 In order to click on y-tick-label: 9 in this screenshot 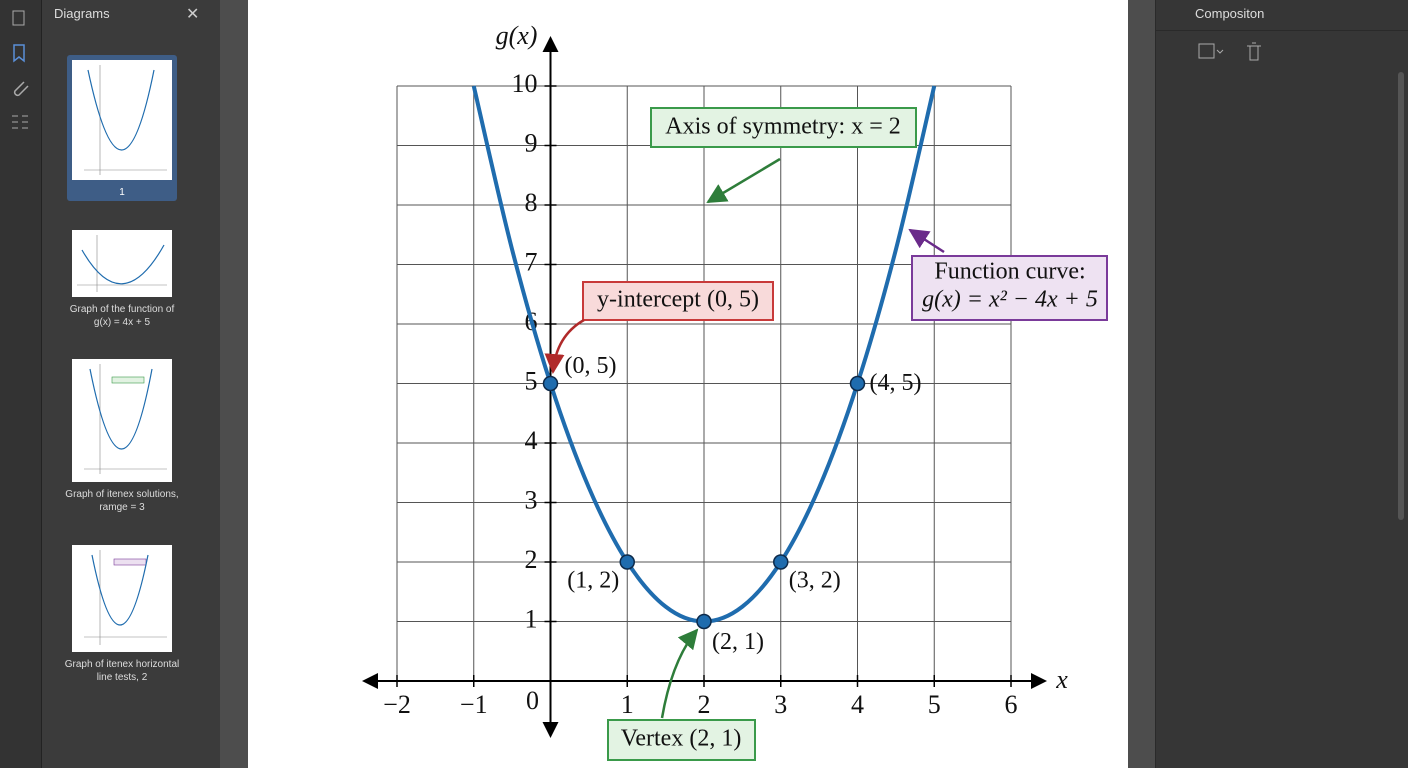, I will do `click(531, 142)`.